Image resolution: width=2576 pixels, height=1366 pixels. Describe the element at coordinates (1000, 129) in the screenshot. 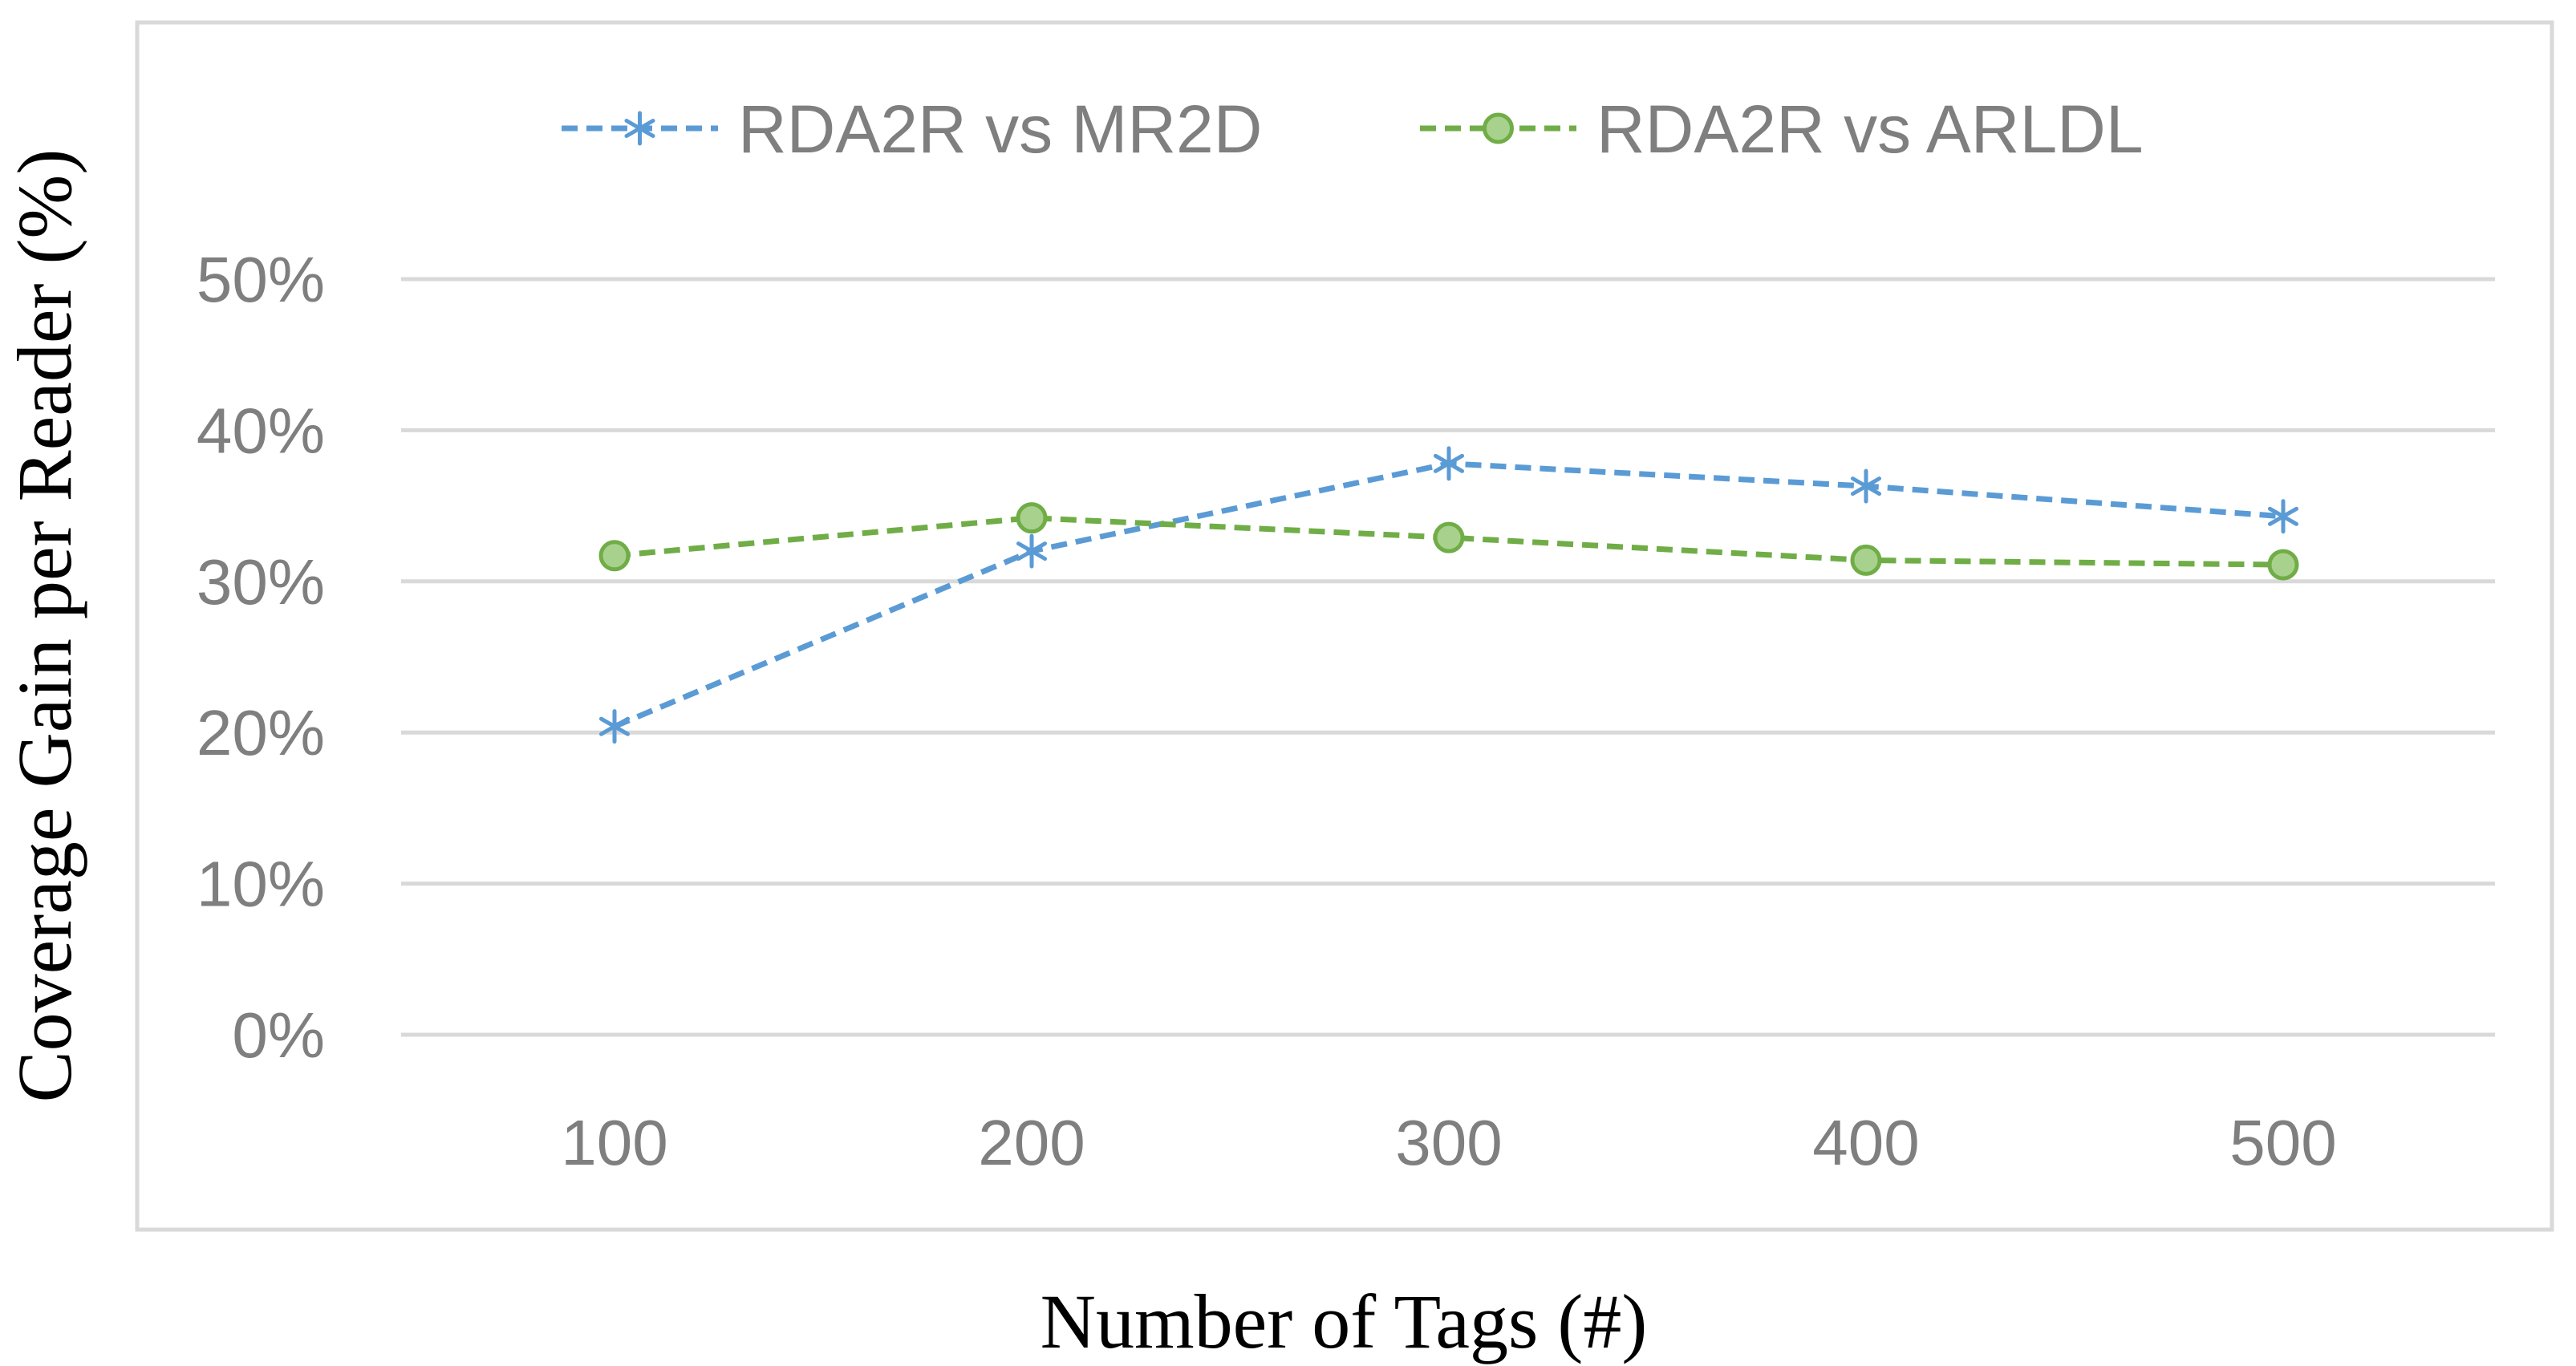

I see `legend-label-1: RDA2R vs MR2D` at that location.